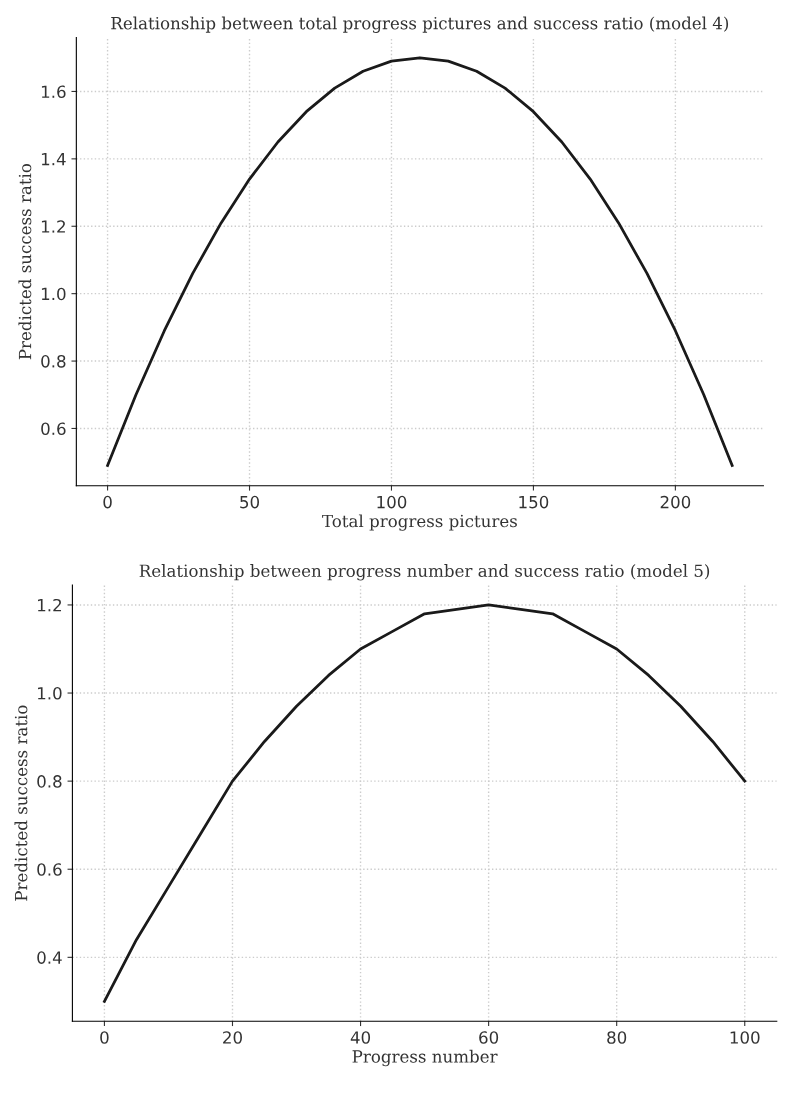 The width and height of the screenshot is (787, 1104). I want to click on x-tick-label: 80, so click(617, 1037).